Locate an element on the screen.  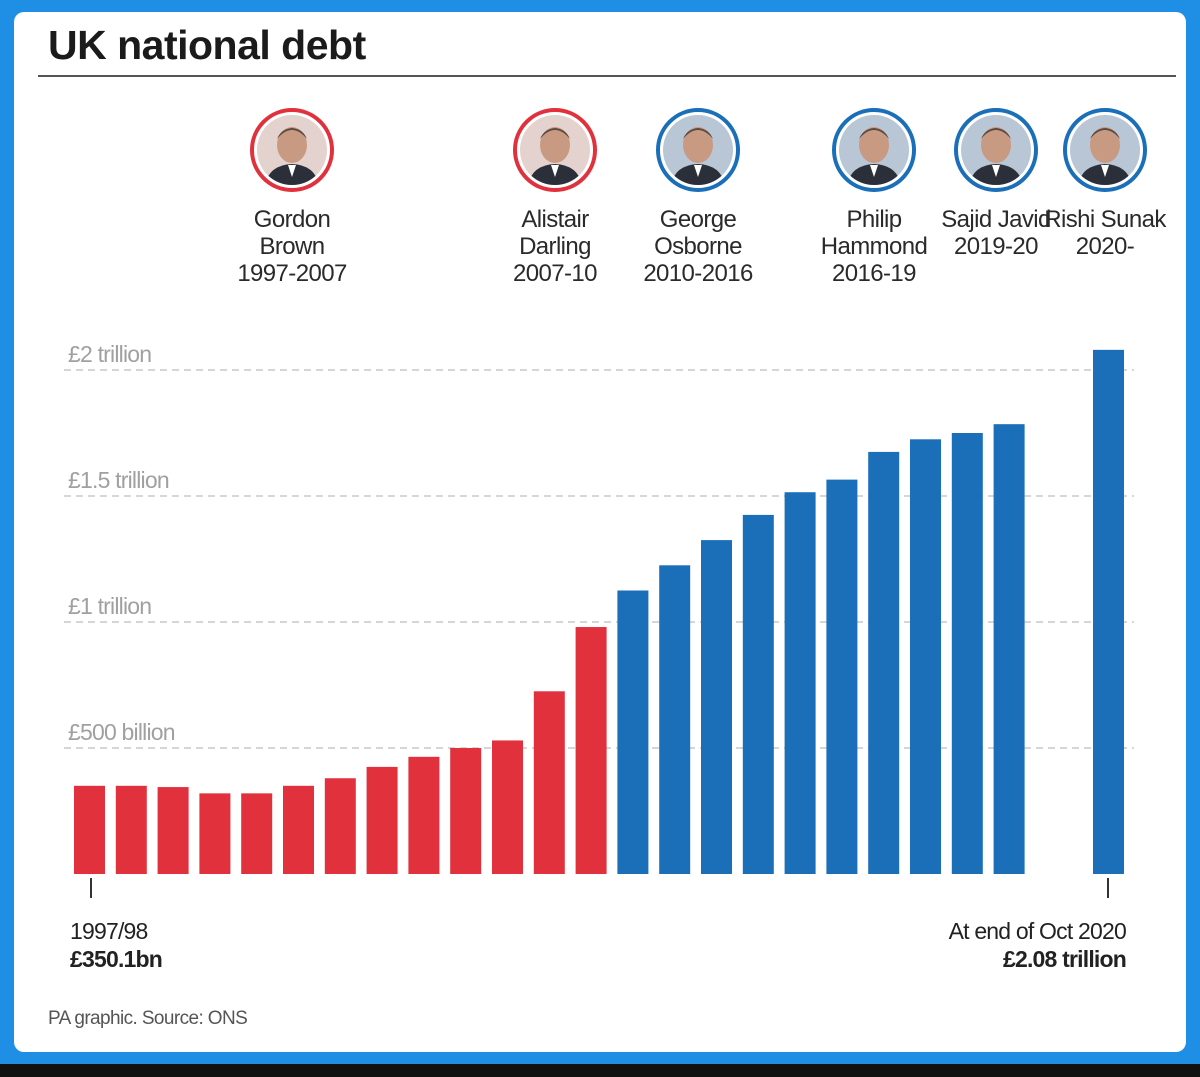
chancellor-name: Alistair Darling is located at coordinates (555, 233).